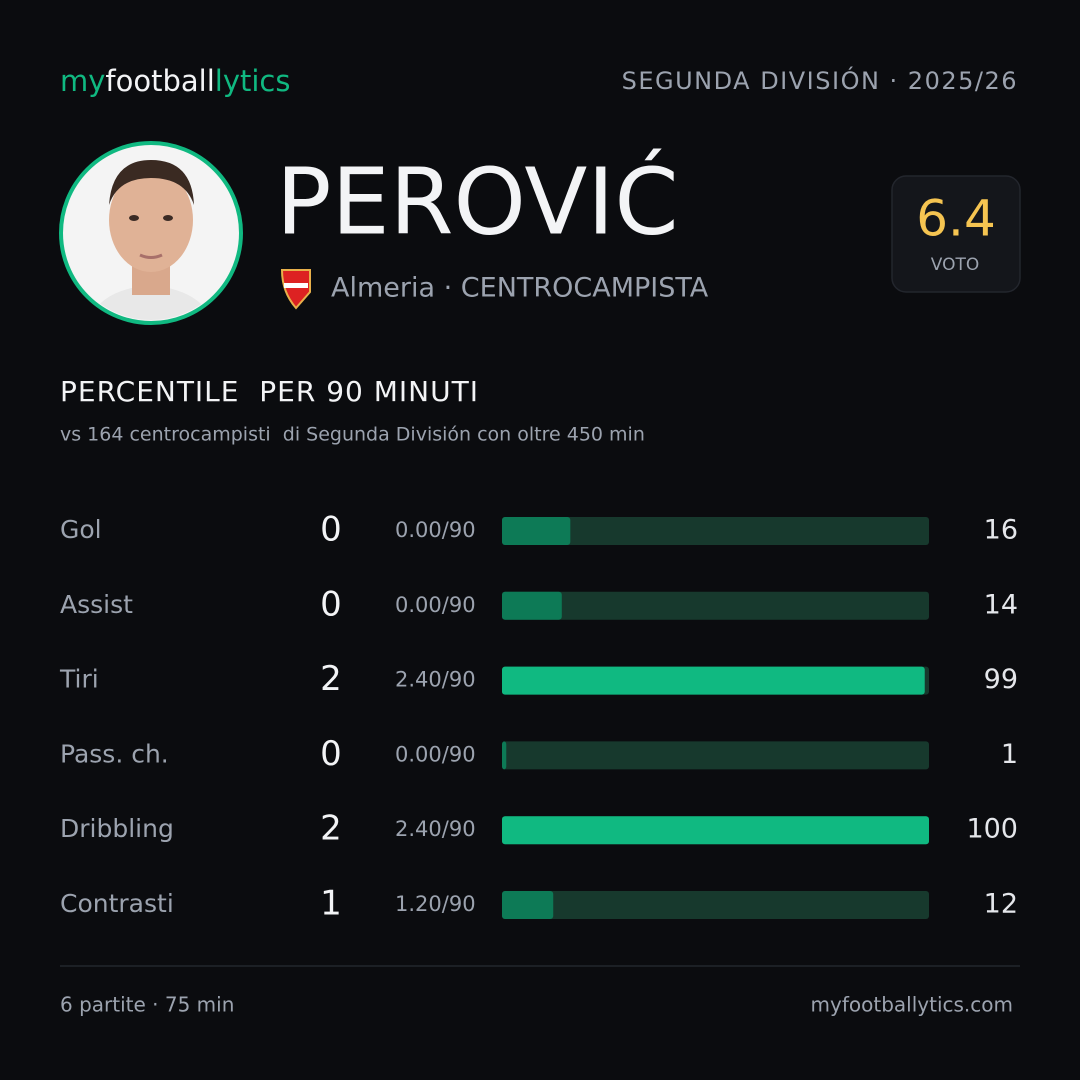  I want to click on stat-label: Gol, so click(81, 529).